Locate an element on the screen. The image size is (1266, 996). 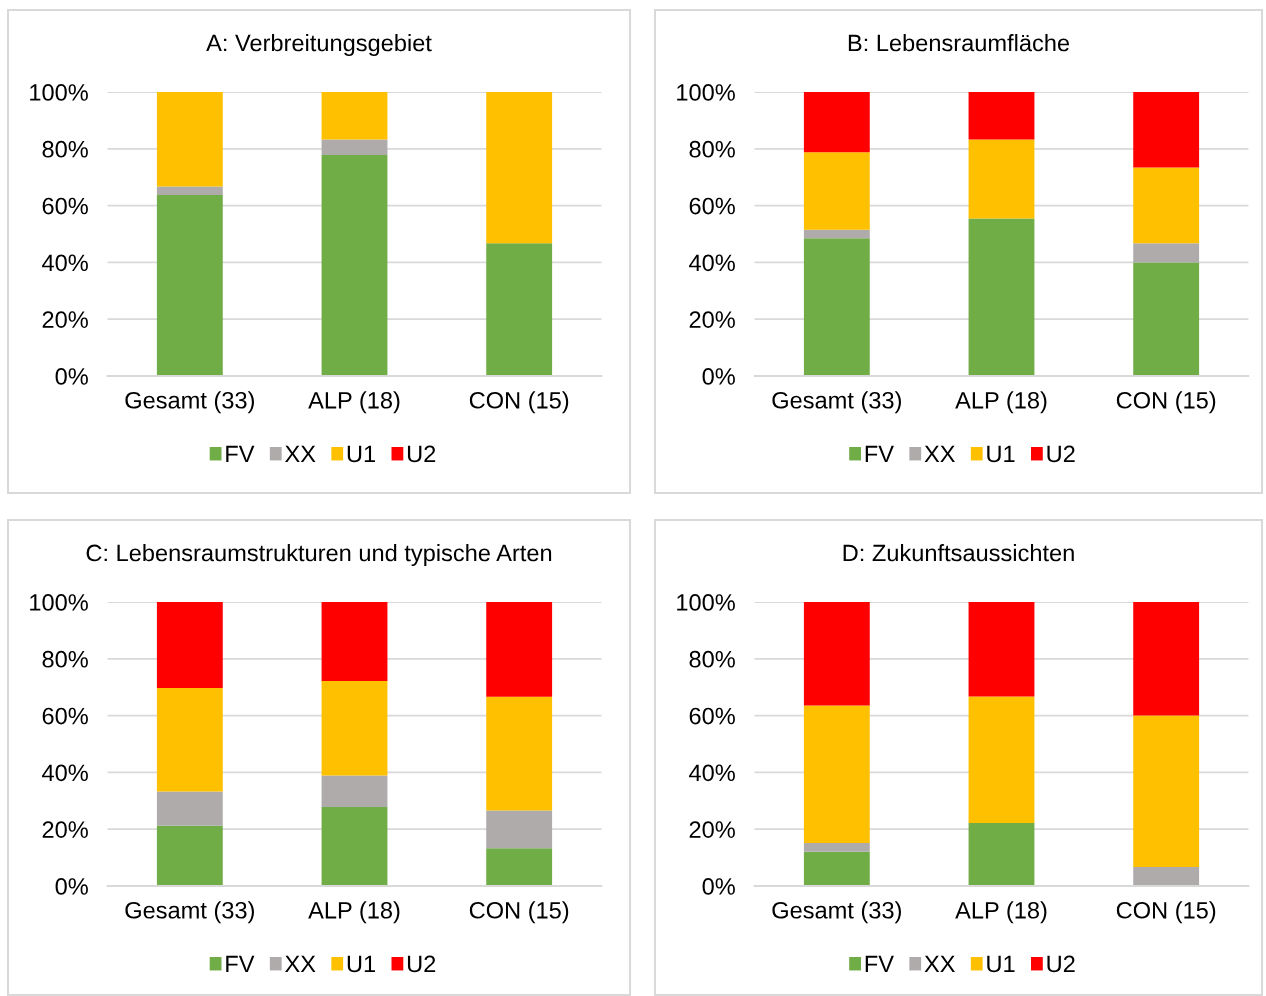
chart-title: D: Zukunftsaussichten is located at coordinates (958, 552).